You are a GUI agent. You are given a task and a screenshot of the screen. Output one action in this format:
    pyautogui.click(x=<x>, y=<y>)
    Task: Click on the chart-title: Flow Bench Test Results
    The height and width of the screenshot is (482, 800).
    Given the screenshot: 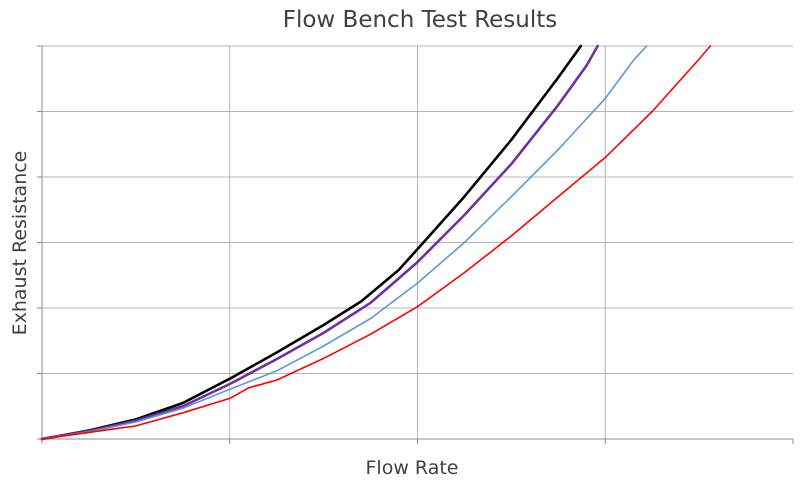 What is the action you would take?
    pyautogui.click(x=420, y=20)
    